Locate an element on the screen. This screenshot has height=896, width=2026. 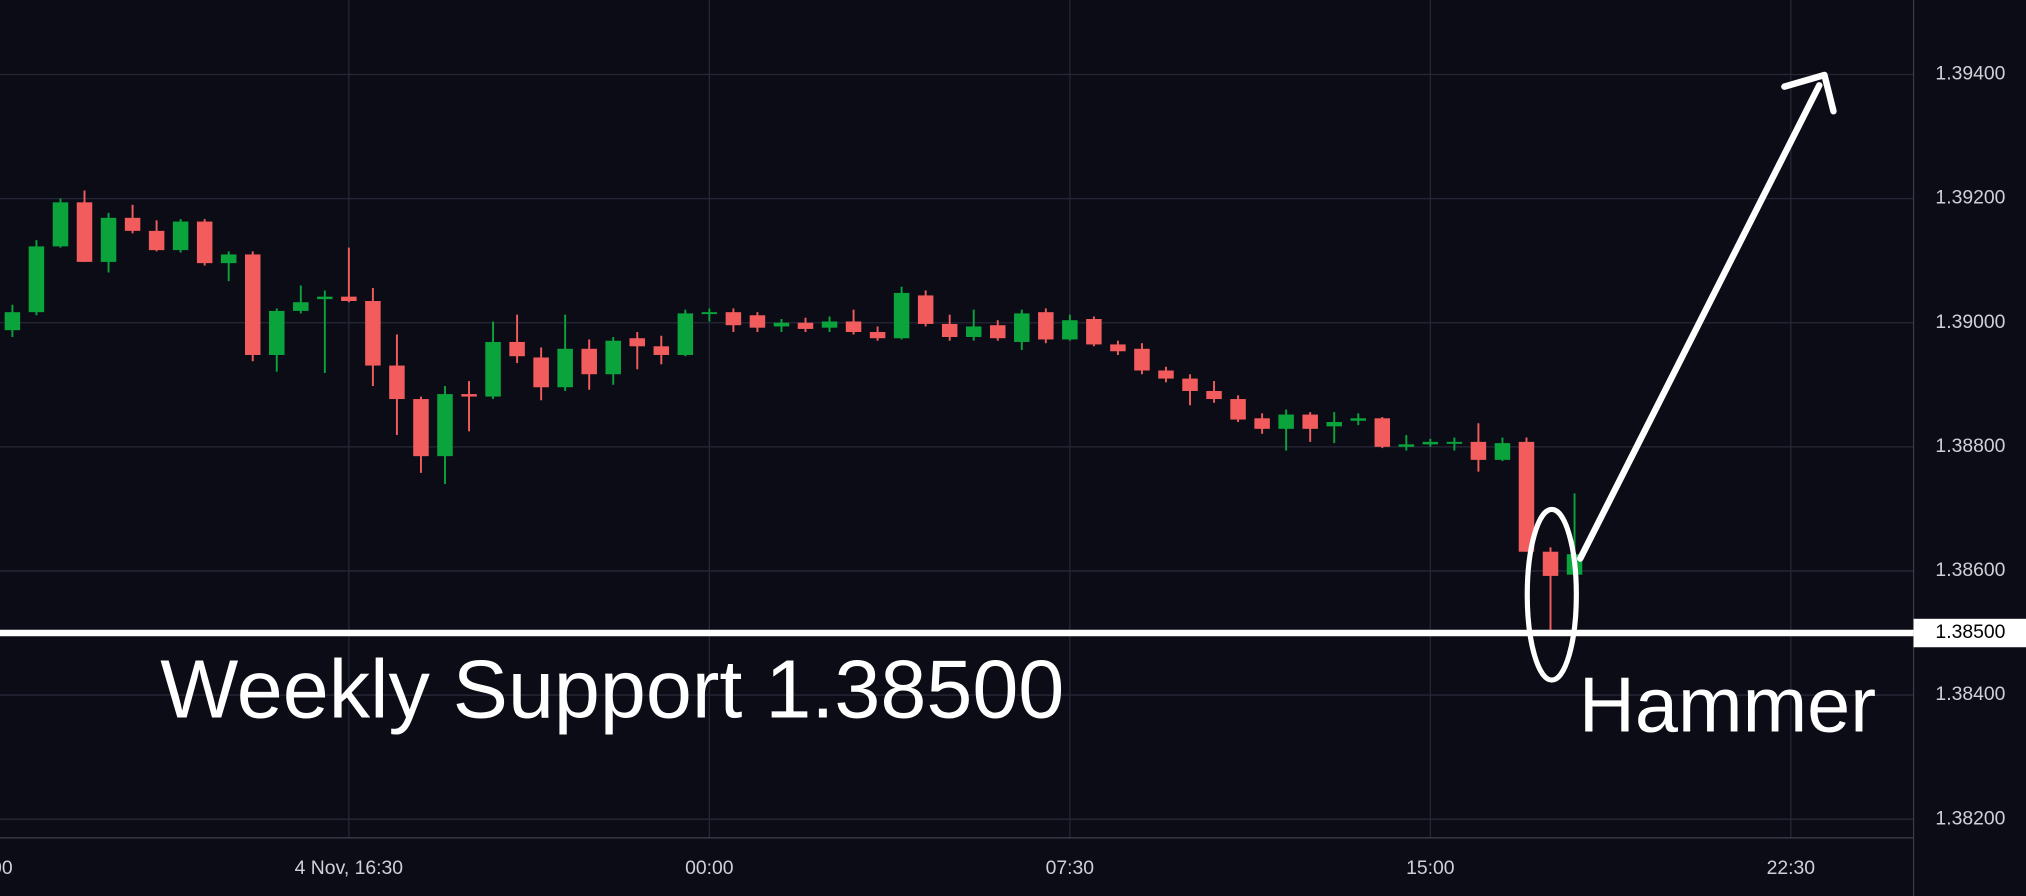
x-tick-label: 4 Nov, 16:30 is located at coordinates (349, 868).